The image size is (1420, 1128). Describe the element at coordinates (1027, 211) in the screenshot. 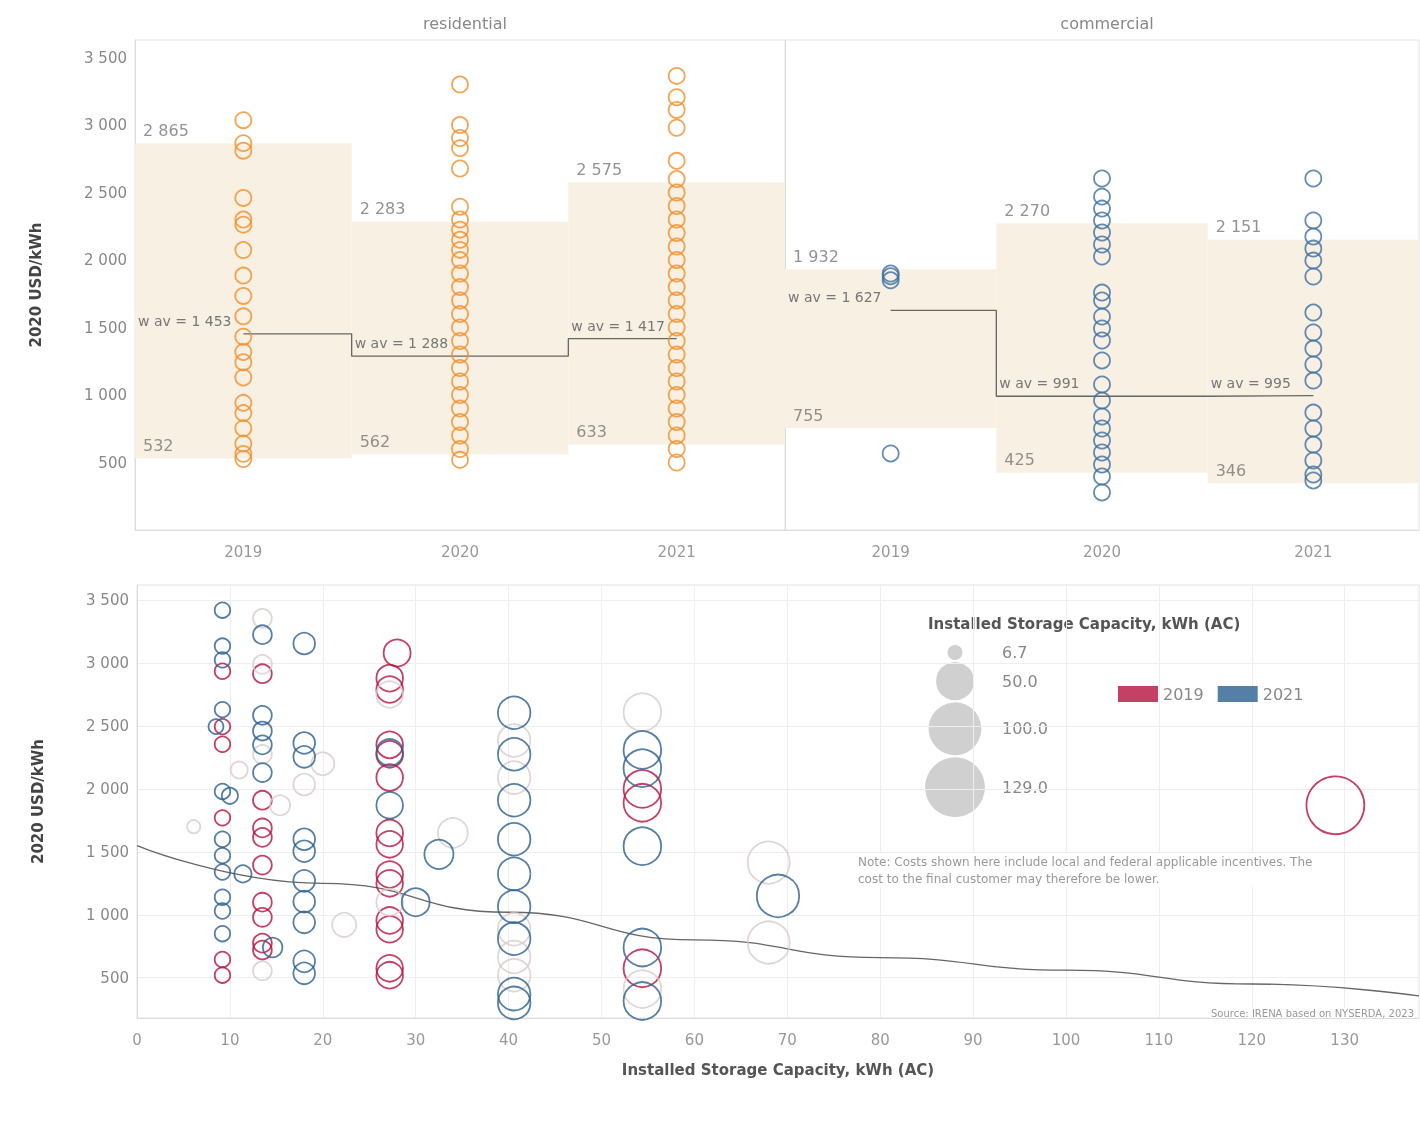

I see `annotation: 2 270` at that location.